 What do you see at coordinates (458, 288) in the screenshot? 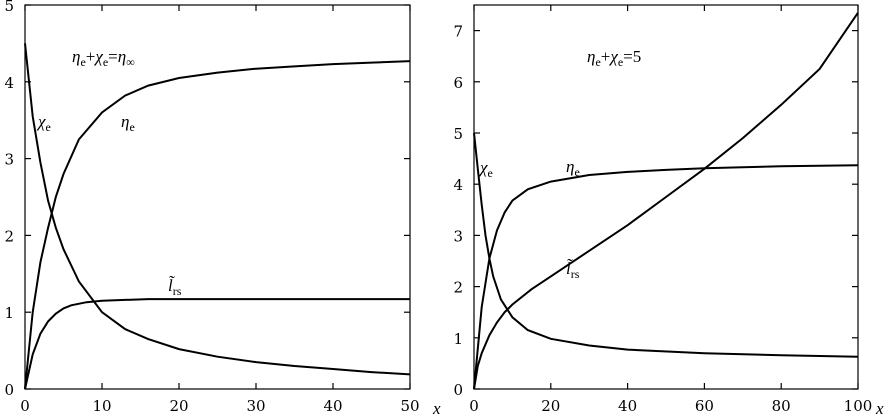
I see `right-y-tick-label: 2` at bounding box center [458, 288].